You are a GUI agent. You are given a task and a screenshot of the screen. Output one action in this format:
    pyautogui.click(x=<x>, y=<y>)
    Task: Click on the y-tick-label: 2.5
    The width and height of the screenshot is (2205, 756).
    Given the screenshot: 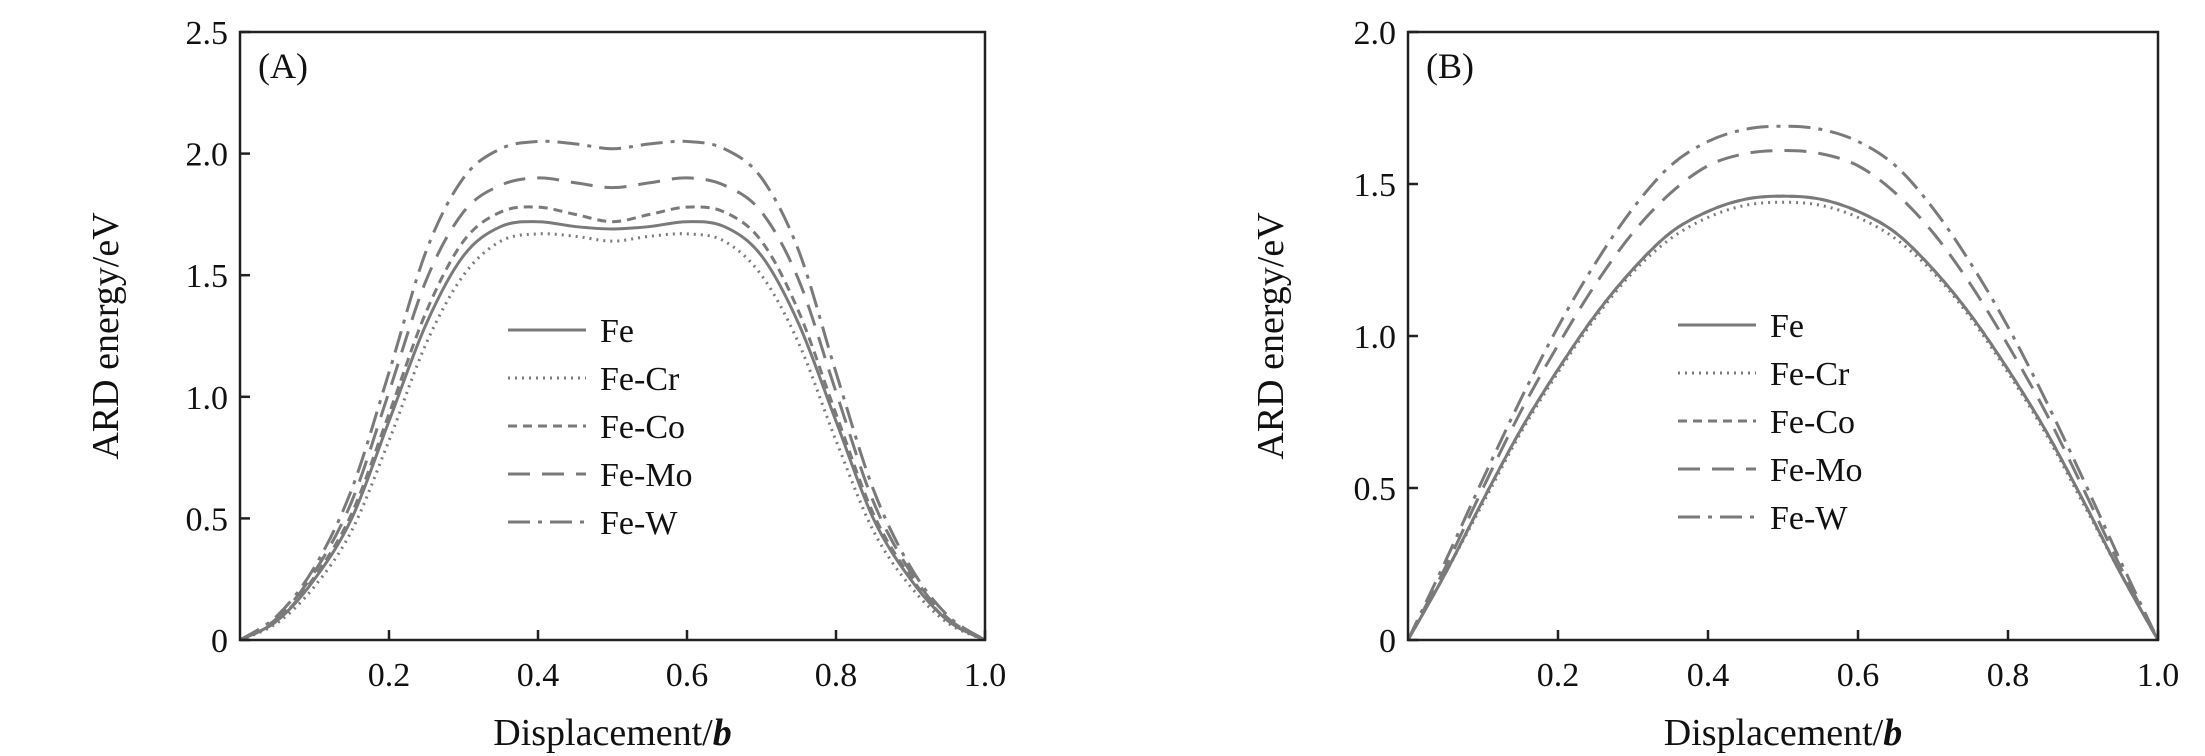 What is the action you would take?
    pyautogui.click(x=207, y=33)
    